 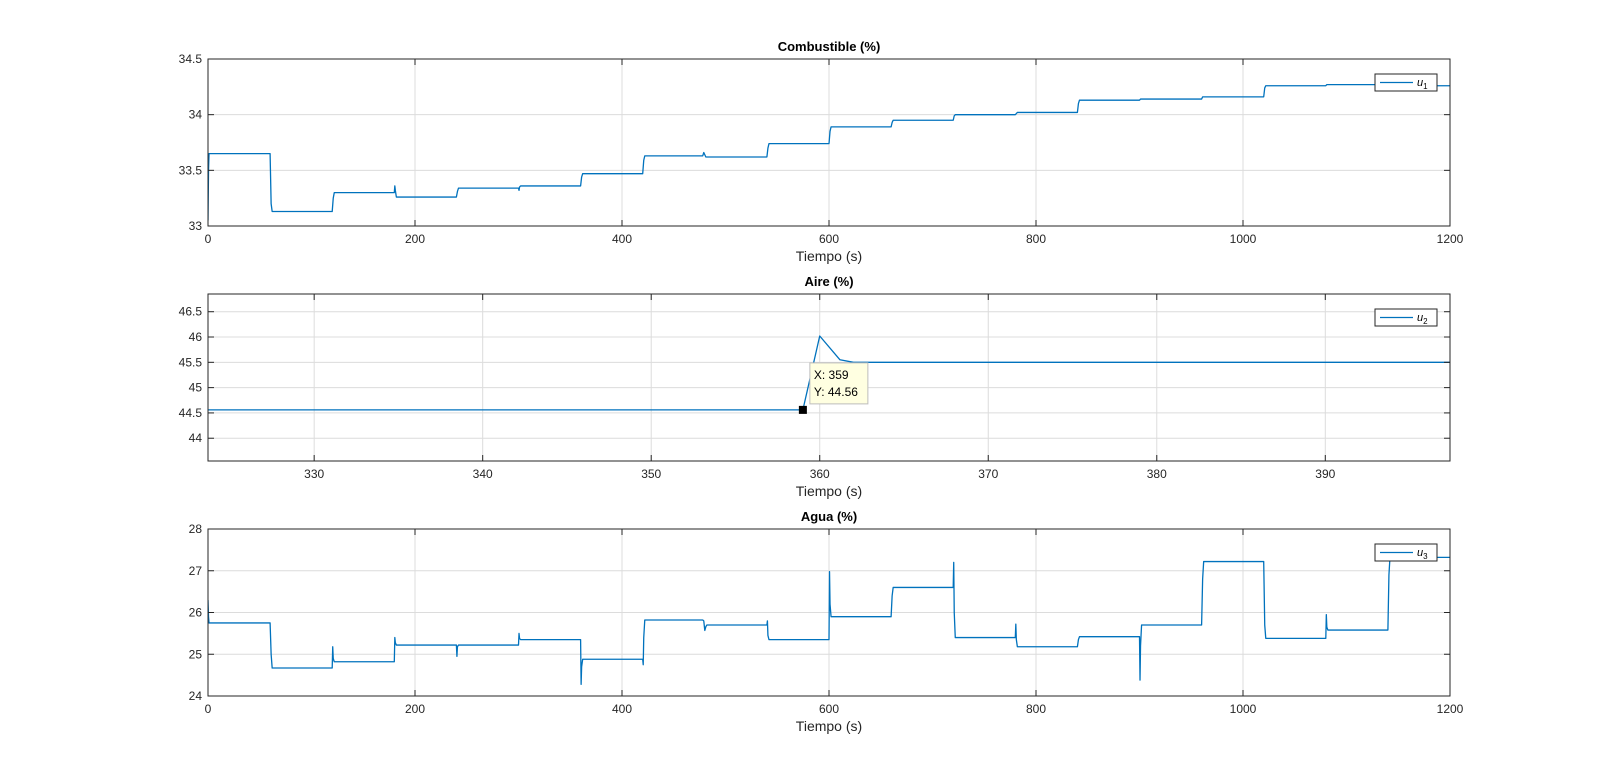 I want to click on y-tick-label: 26, so click(x=196, y=613).